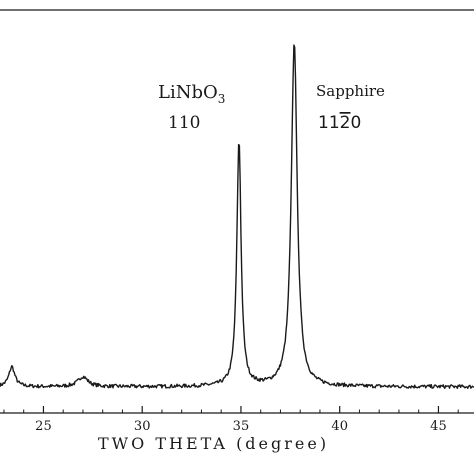  I want to click on x-tick-label-40: 40, so click(339, 426).